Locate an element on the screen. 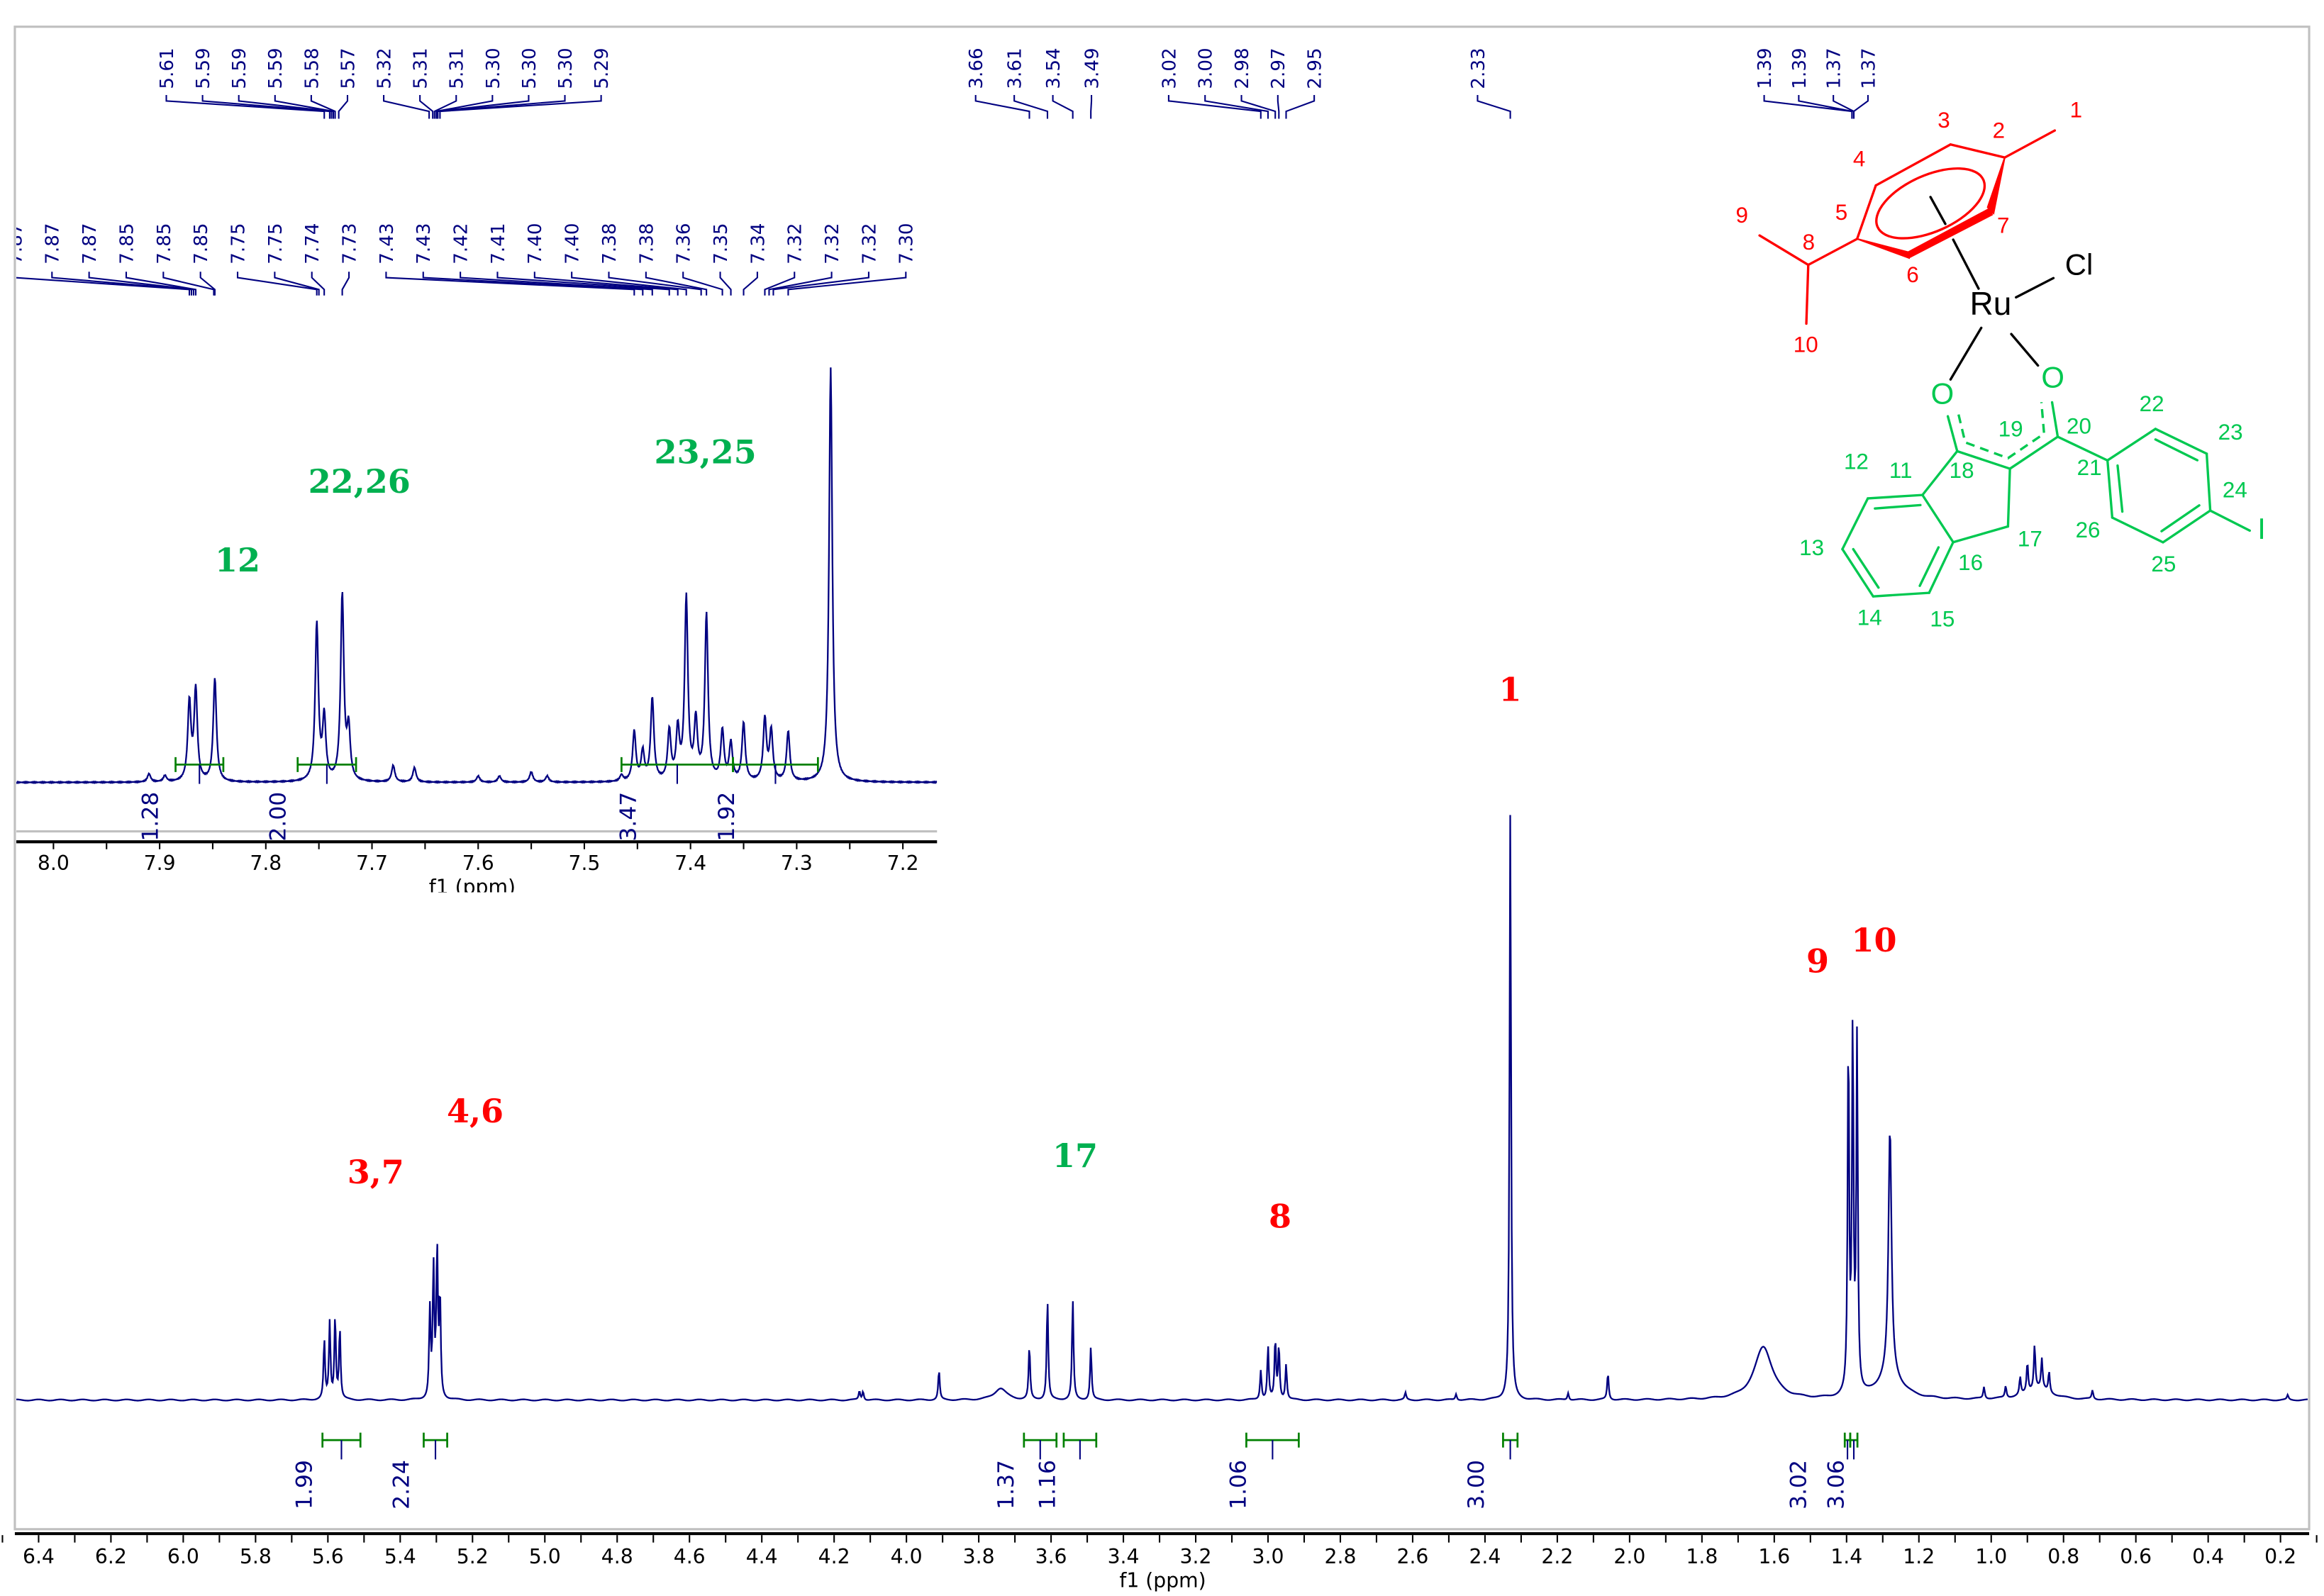 The height and width of the screenshot is (1596, 2324). inset-peak-label: 7.42 is located at coordinates (461, 244).